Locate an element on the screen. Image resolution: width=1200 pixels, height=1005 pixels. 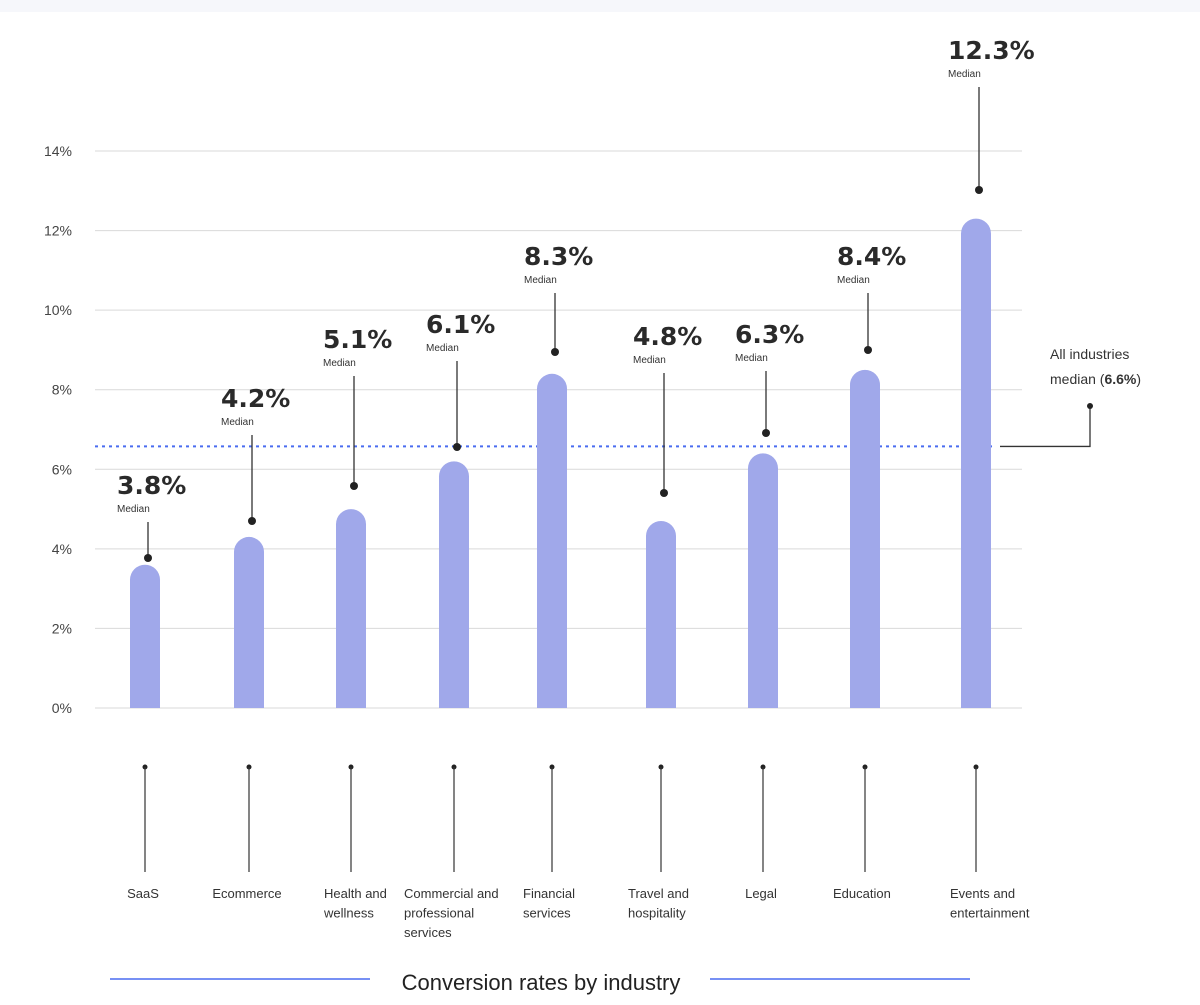
y-tick-label: 0% is located at coordinates (62, 708).